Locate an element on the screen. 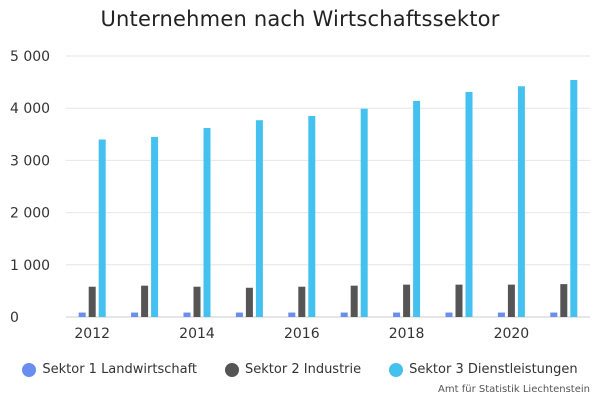 This screenshot has height=400, width=600. x-axis-tick-labels: 2012 2014 2016 2018 2020 is located at coordinates (301, 334).